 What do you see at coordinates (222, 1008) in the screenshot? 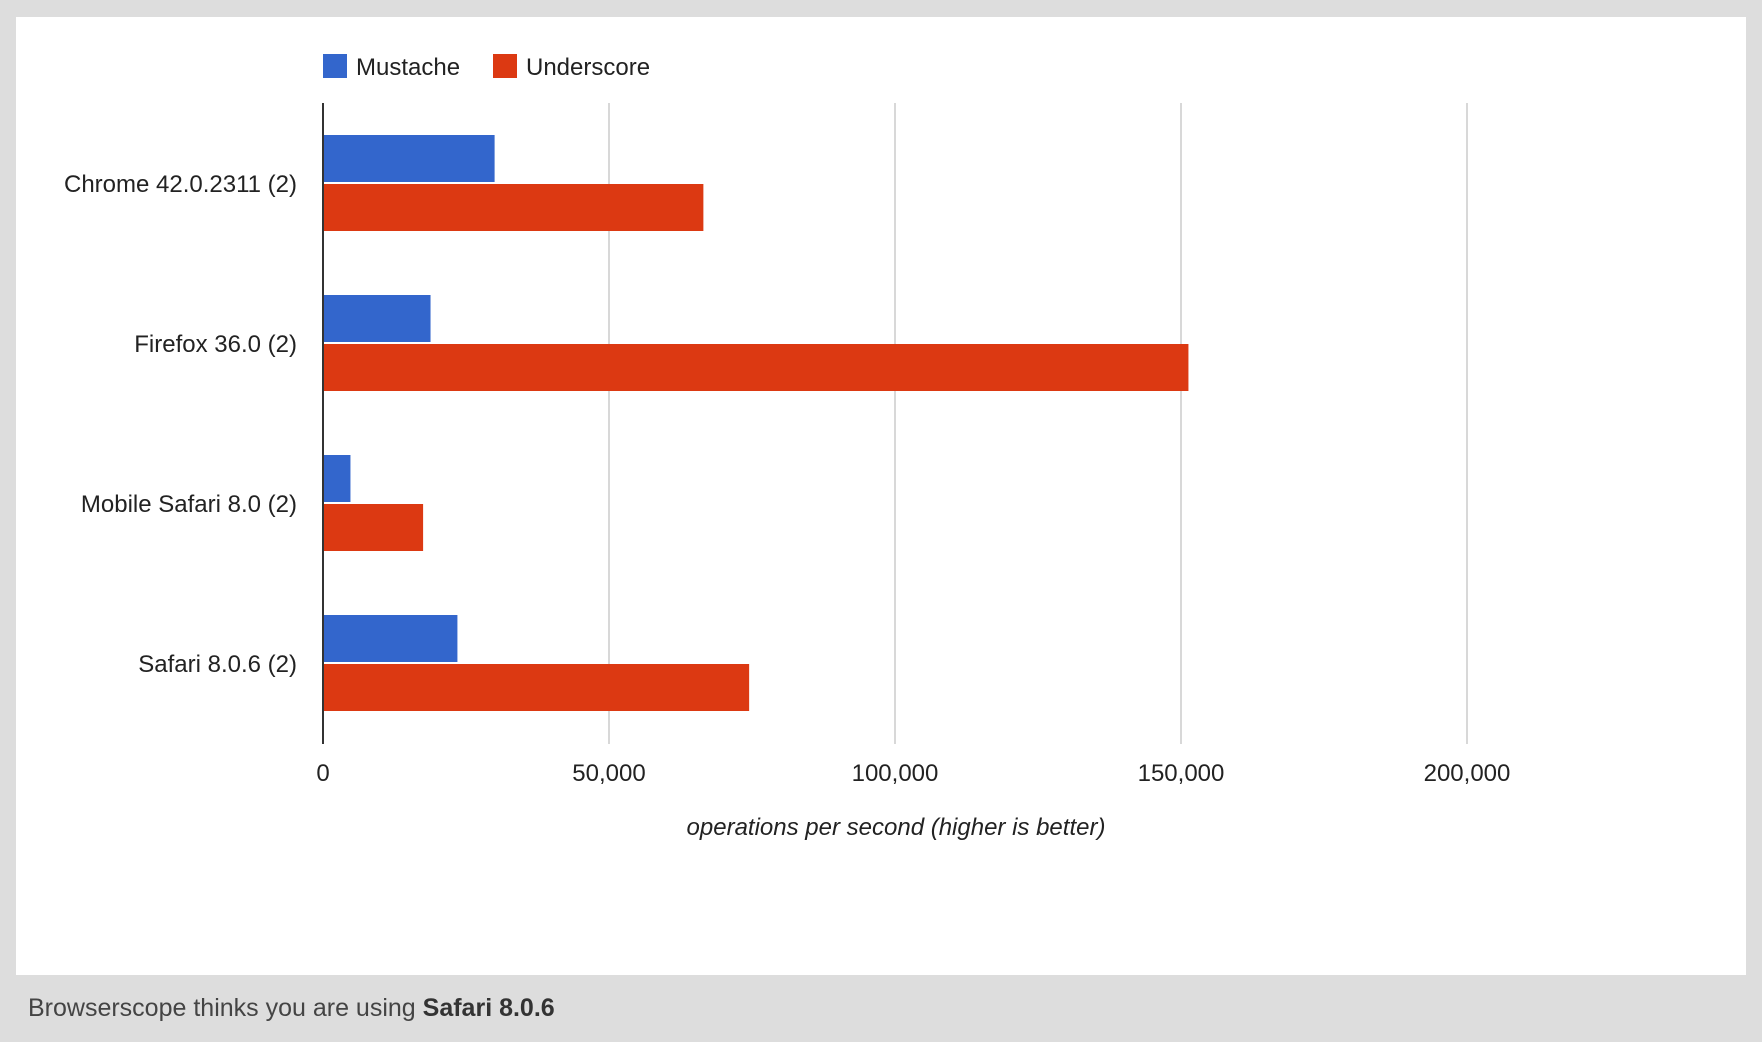
I see `footer-prefix: Browserscope thinks you are using` at bounding box center [222, 1008].